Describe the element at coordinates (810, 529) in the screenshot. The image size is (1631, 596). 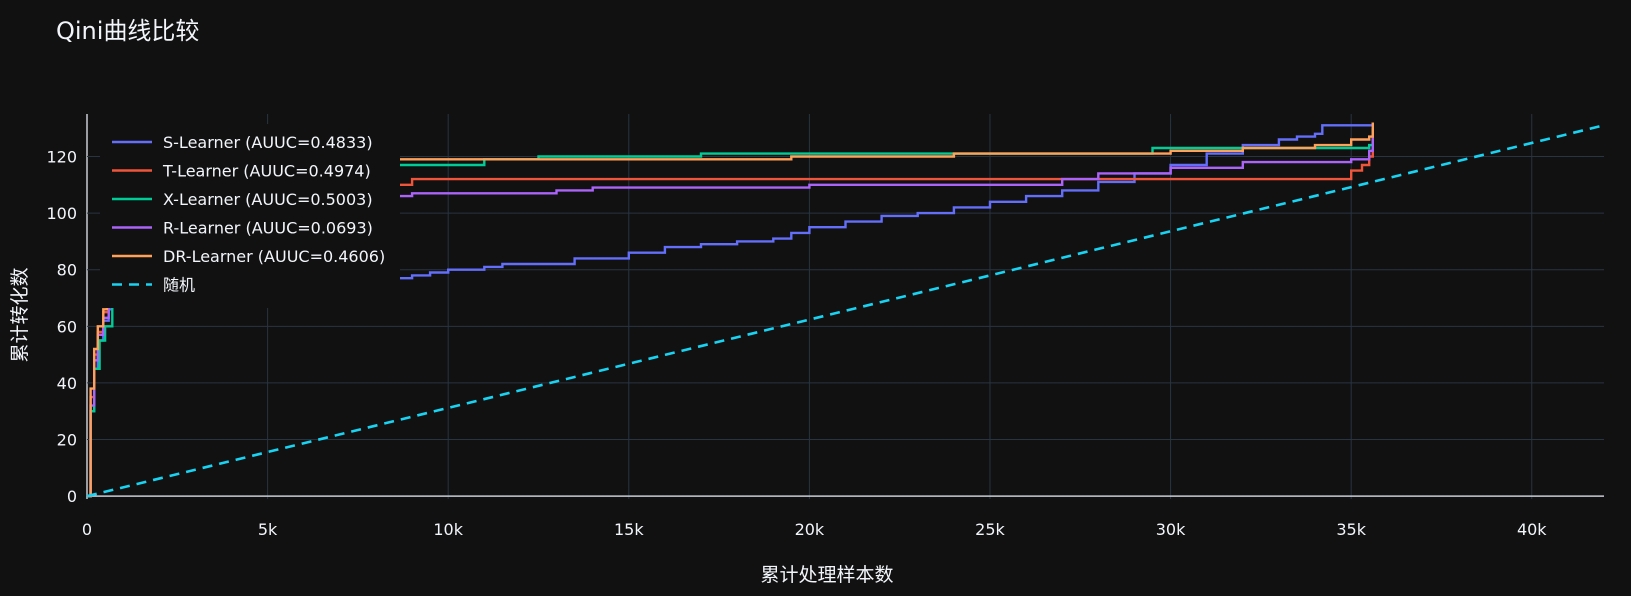
I see `x-tick-label: 20k` at that location.